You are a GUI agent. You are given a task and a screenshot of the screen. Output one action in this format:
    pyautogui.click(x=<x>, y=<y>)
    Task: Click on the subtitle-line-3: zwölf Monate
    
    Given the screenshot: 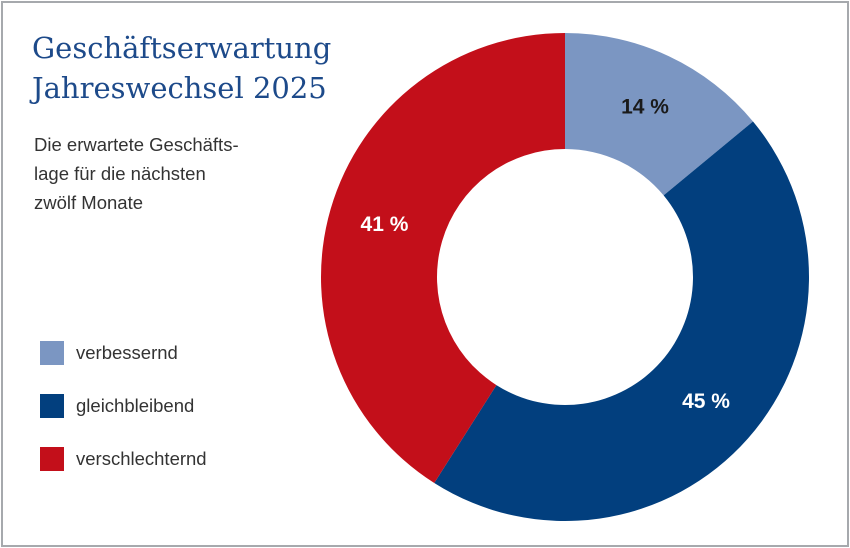 What is the action you would take?
    pyautogui.click(x=88, y=202)
    